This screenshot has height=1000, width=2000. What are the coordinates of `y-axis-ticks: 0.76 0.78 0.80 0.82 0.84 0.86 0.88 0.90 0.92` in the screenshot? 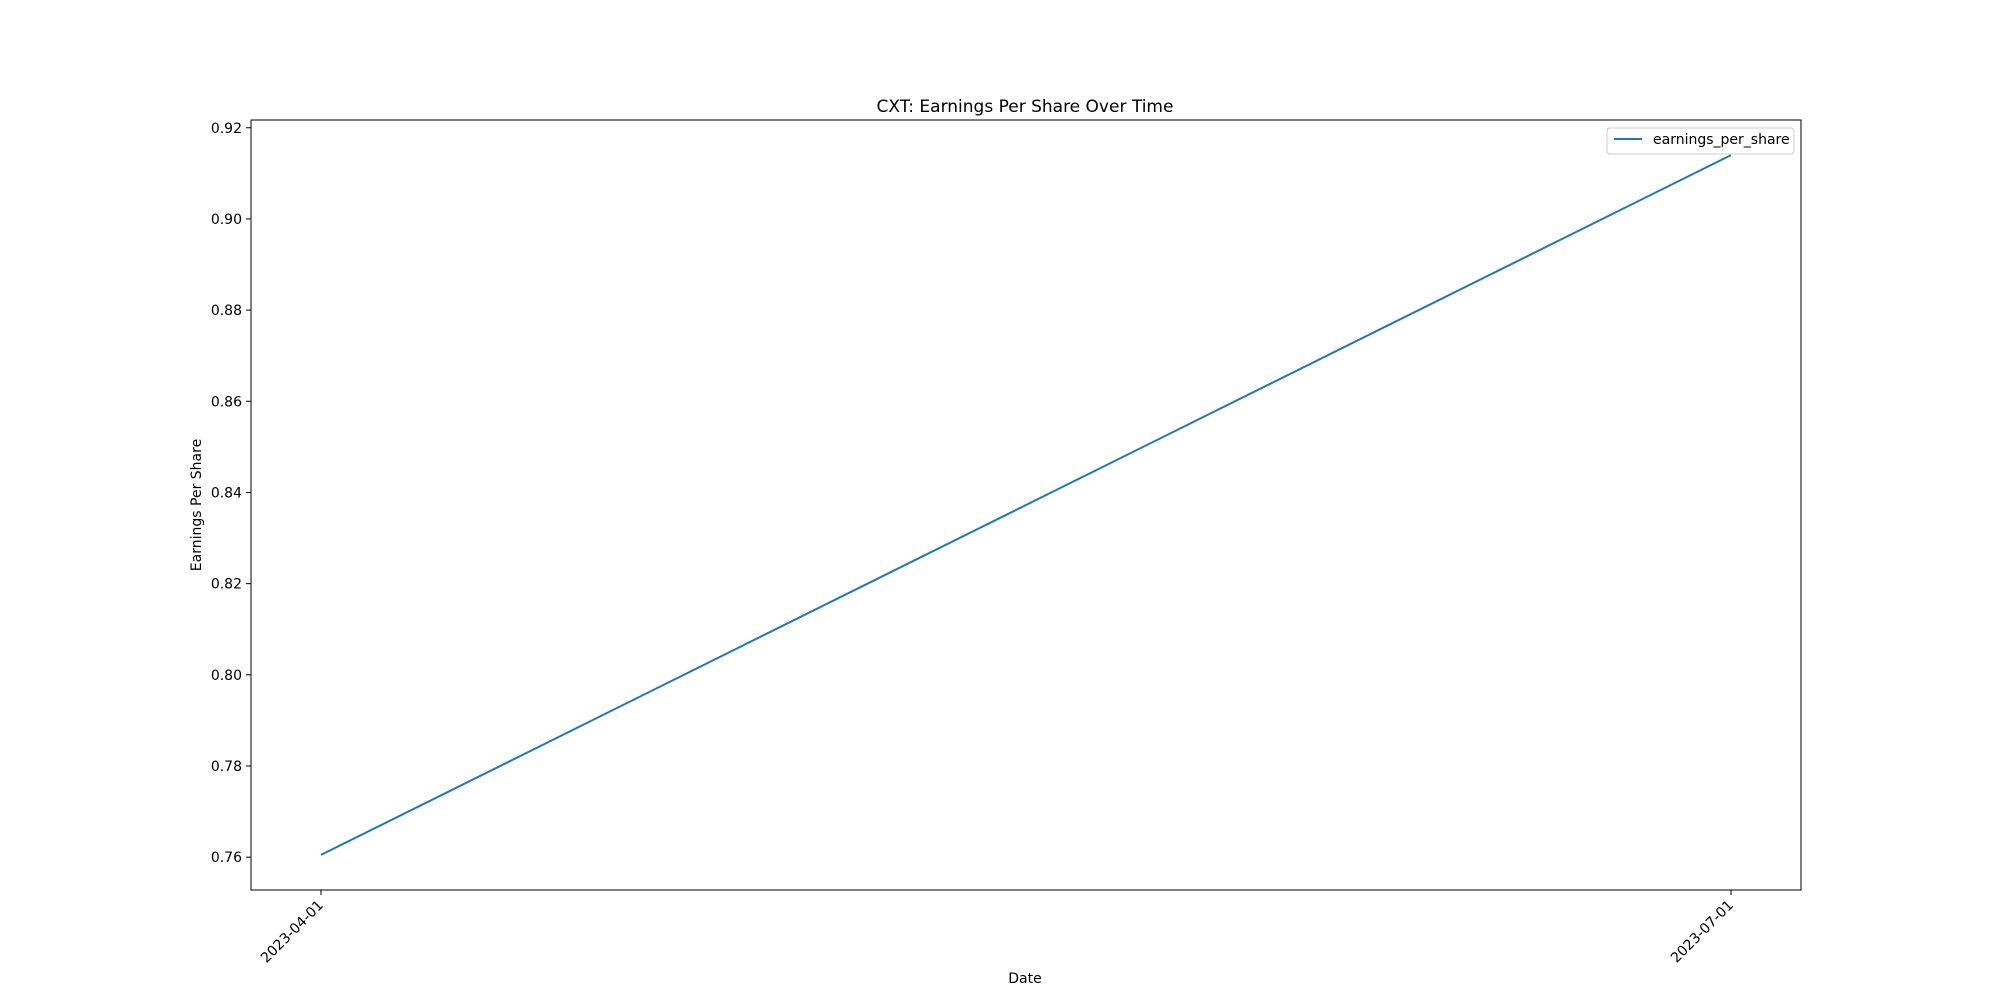 It's located at (231, 493).